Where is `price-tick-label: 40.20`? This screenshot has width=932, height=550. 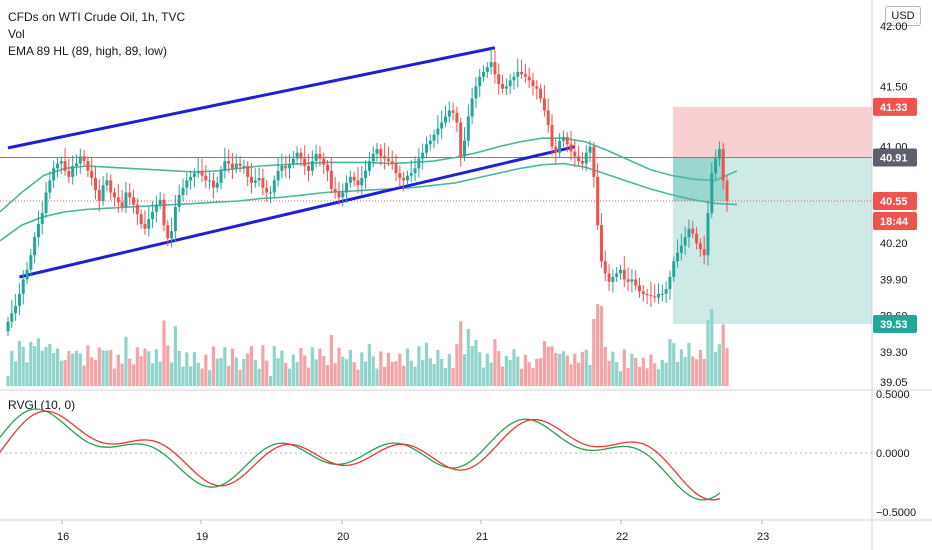 price-tick-label: 40.20 is located at coordinates (894, 244).